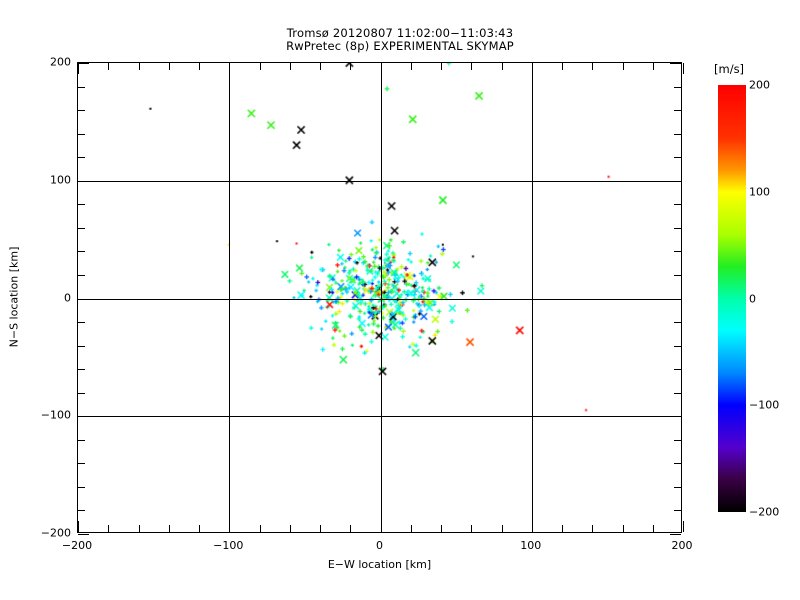 The width and height of the screenshot is (800, 600). I want to click on colorbar-tick-label: 0, so click(752, 298).